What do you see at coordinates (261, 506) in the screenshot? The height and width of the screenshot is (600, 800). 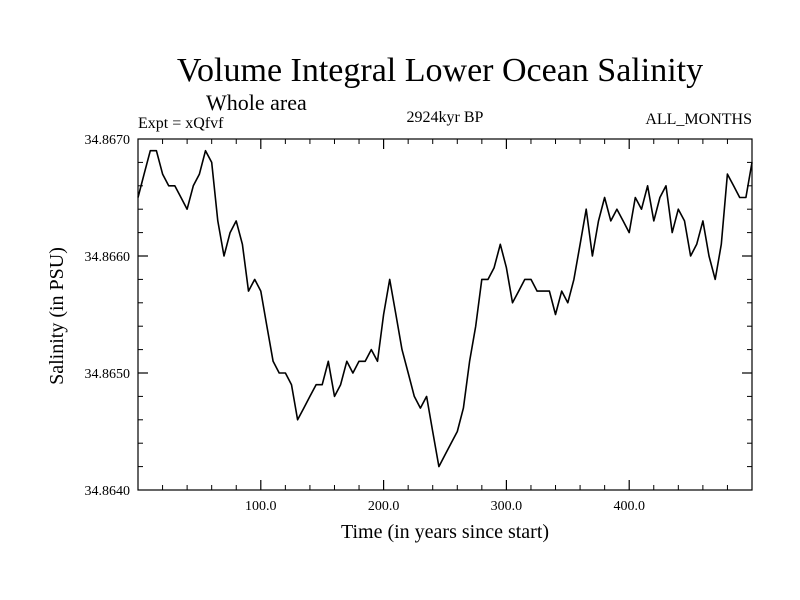 I see `x-tick-label: 100.0` at bounding box center [261, 506].